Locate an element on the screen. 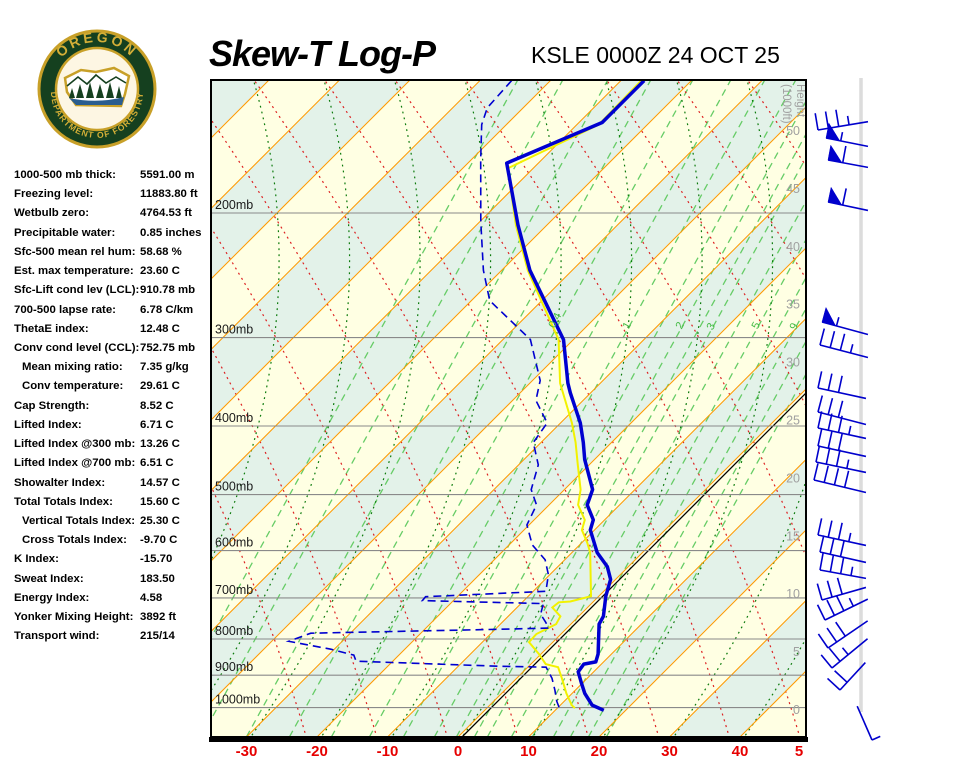  temperature-trace is located at coordinates (575, 396).